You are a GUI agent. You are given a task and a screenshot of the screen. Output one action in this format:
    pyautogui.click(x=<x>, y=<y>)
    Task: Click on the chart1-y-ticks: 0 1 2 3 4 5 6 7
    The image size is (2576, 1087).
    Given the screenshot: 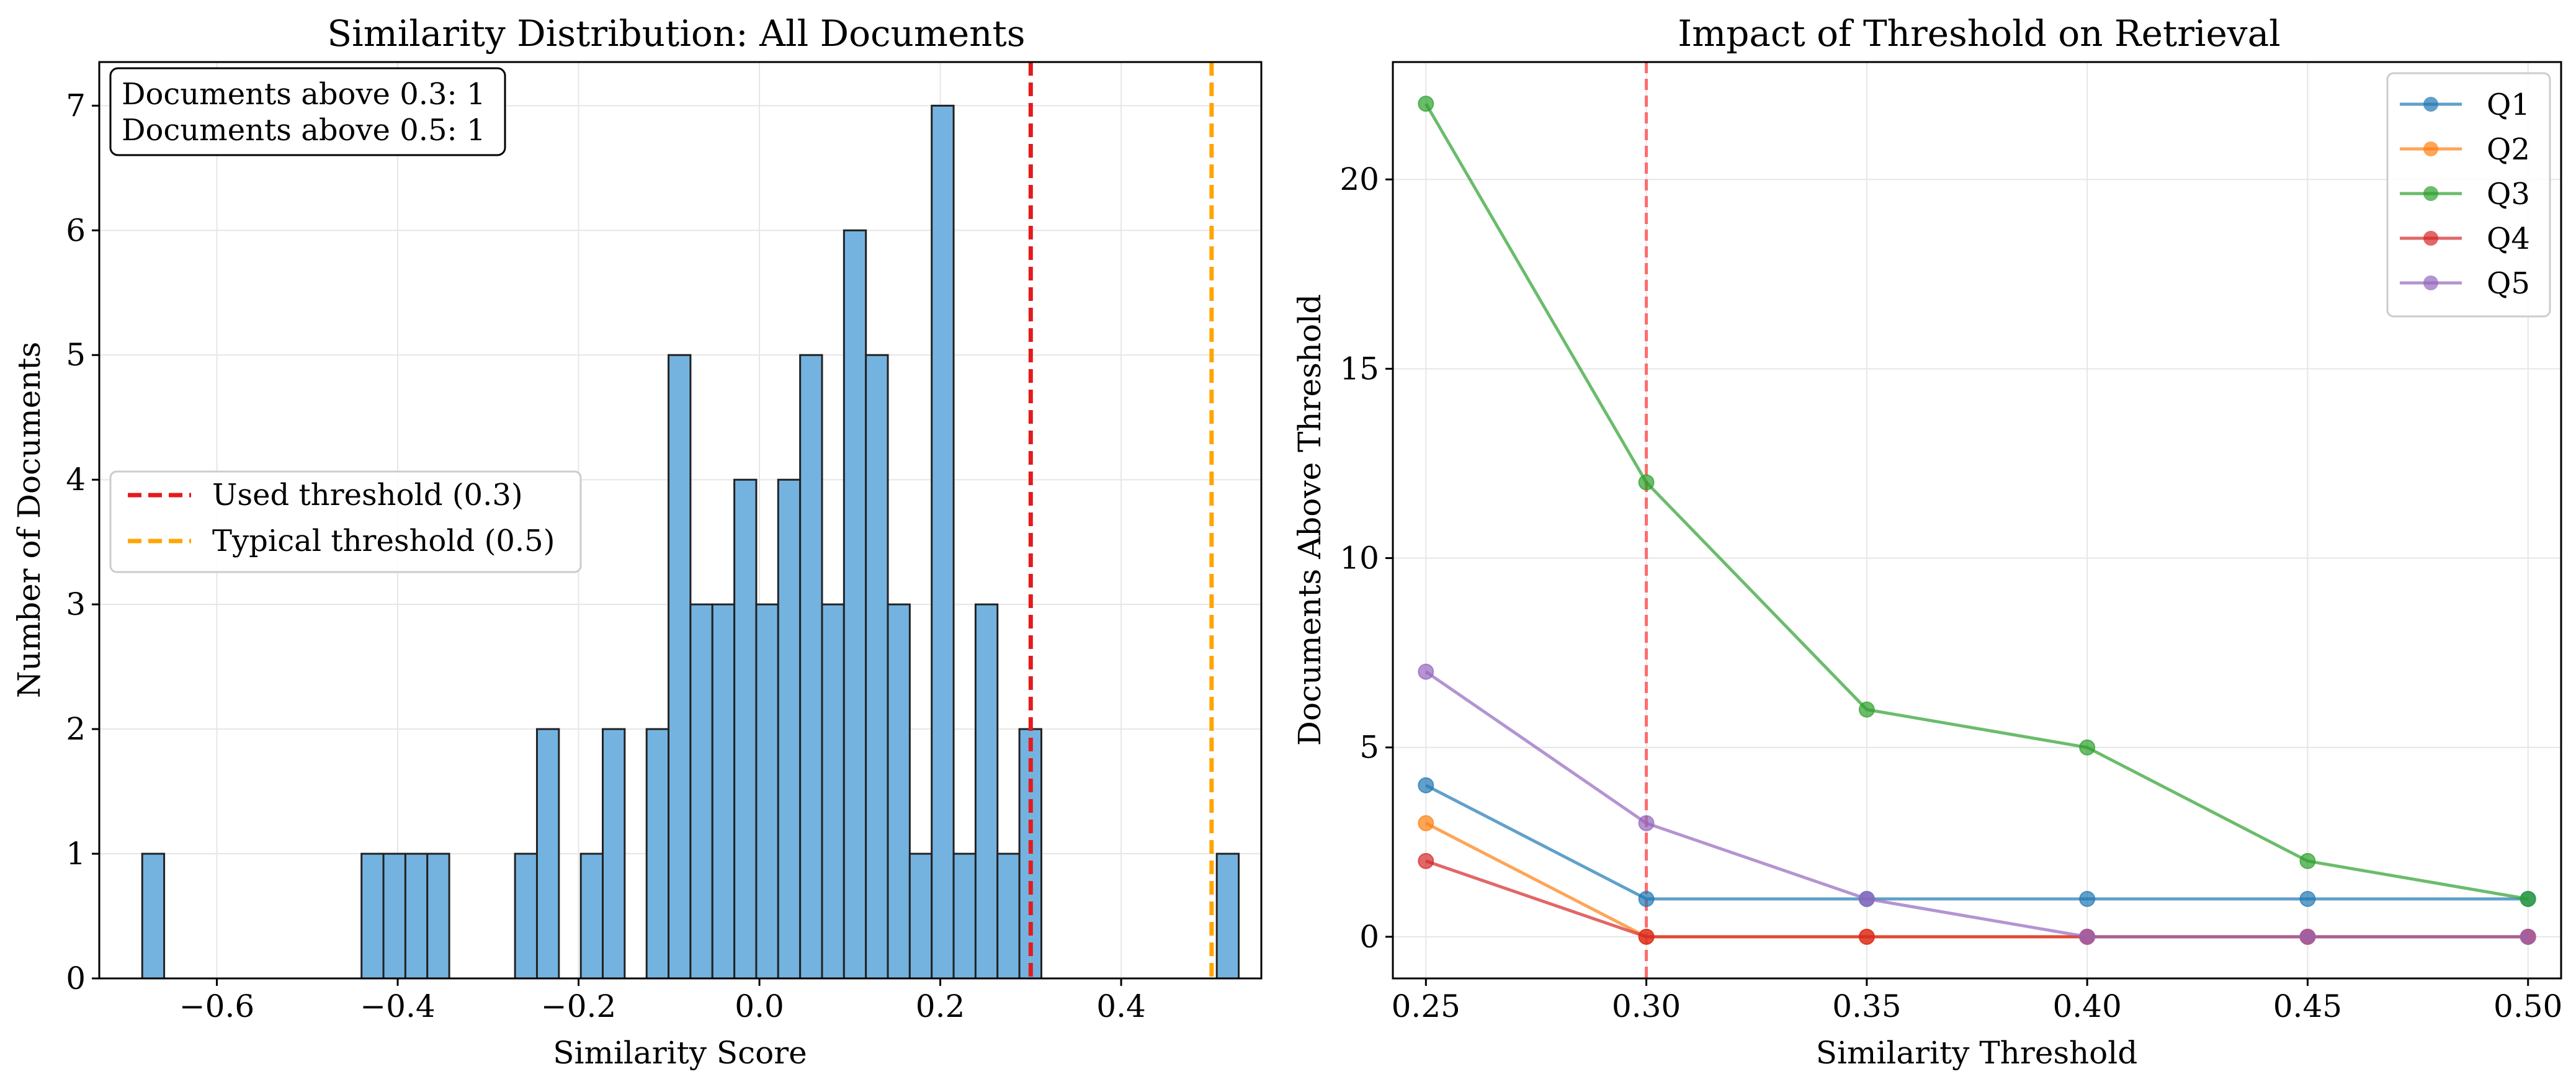 What is the action you would take?
    pyautogui.click(x=82, y=541)
    